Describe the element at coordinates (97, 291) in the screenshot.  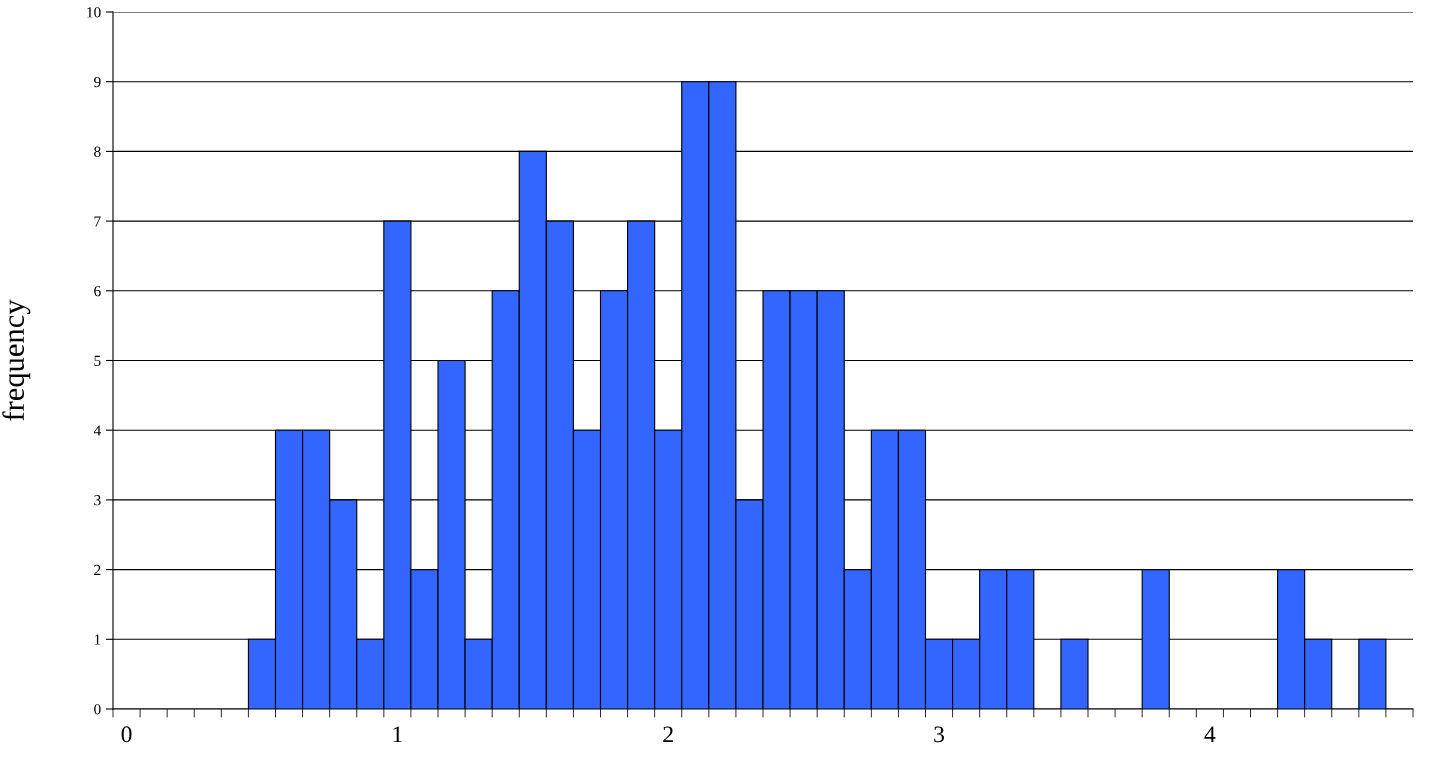
I see `y-tick-label: 6` at that location.